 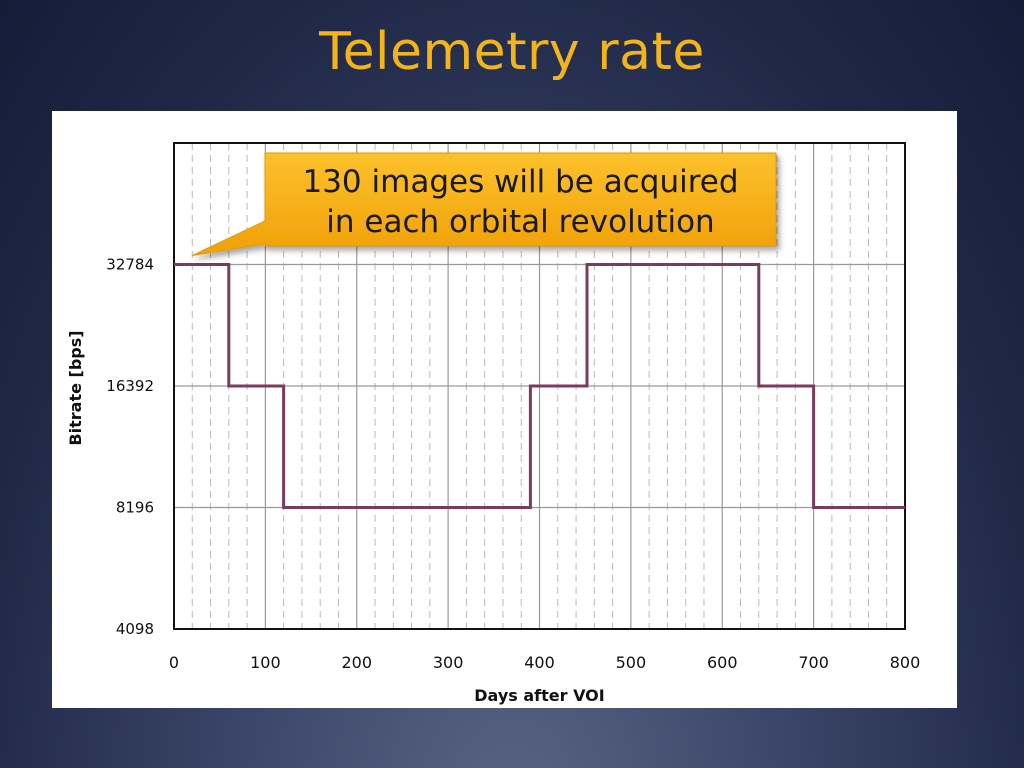 I want to click on x-tick-label: 100, so click(x=265, y=662).